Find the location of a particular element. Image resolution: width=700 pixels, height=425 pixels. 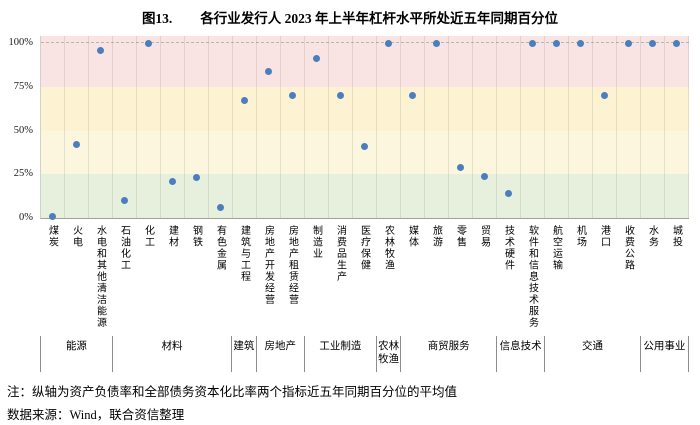

x-label-cell: 软件和信息技术服务 is located at coordinates (532, 277).